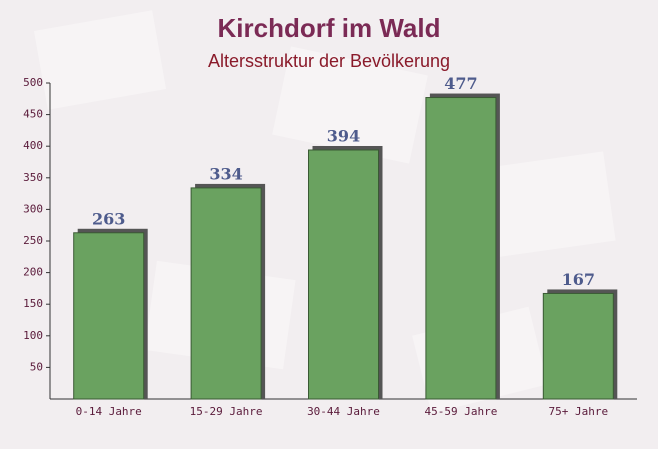  I want to click on y-tick-label: 450, so click(33, 114).